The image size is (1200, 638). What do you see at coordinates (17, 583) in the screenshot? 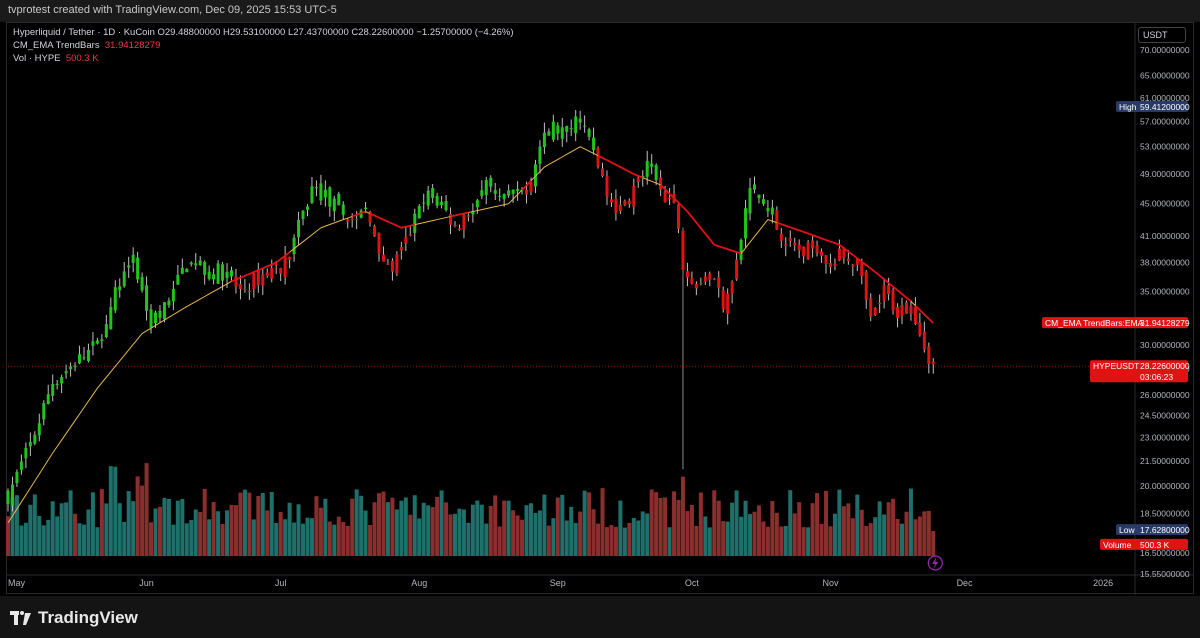
I see `x-tick-label: May` at bounding box center [17, 583].